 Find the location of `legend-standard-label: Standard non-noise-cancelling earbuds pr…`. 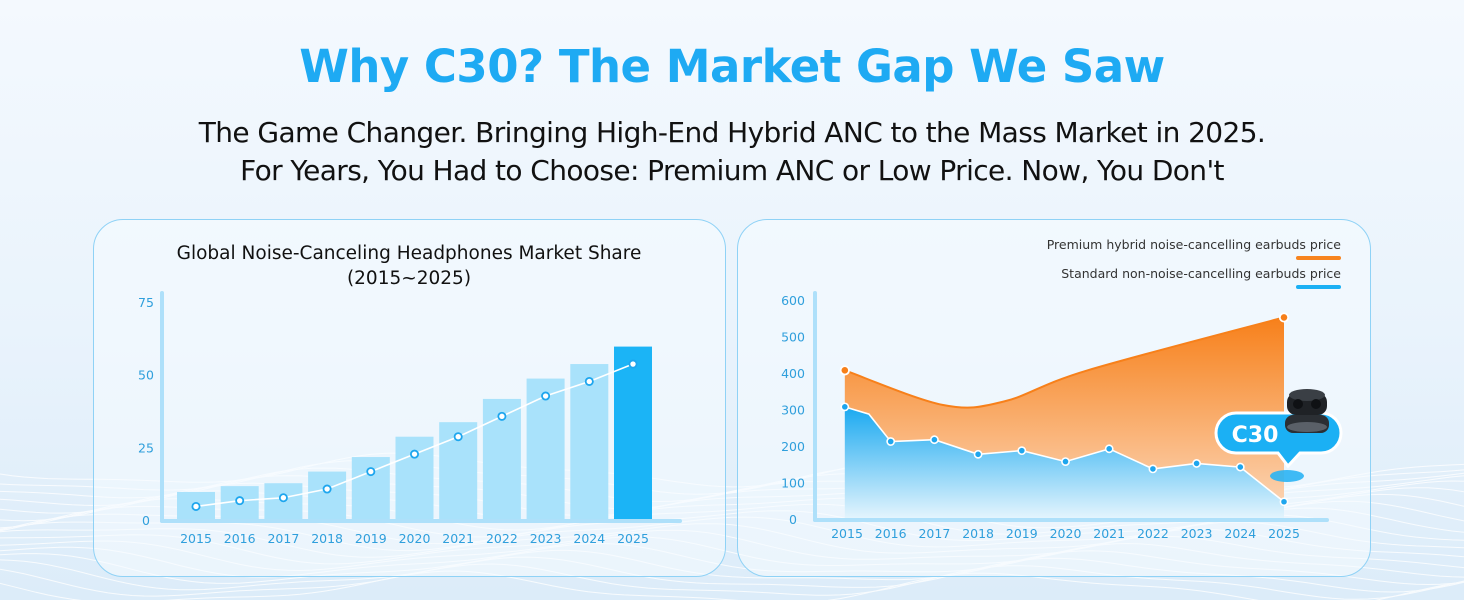

legend-standard-label: Standard non-noise-cancelling earbuds pr… is located at coordinates (1201, 273).